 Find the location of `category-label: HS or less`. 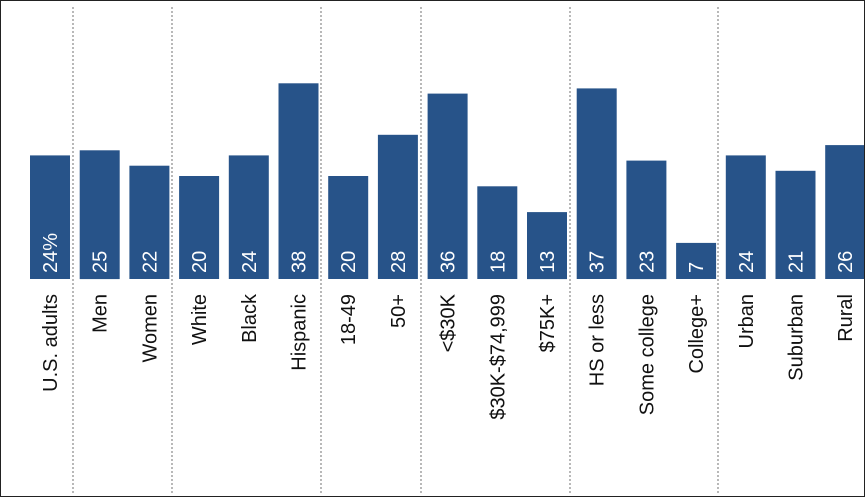

category-label: HS or less is located at coordinates (598, 340).